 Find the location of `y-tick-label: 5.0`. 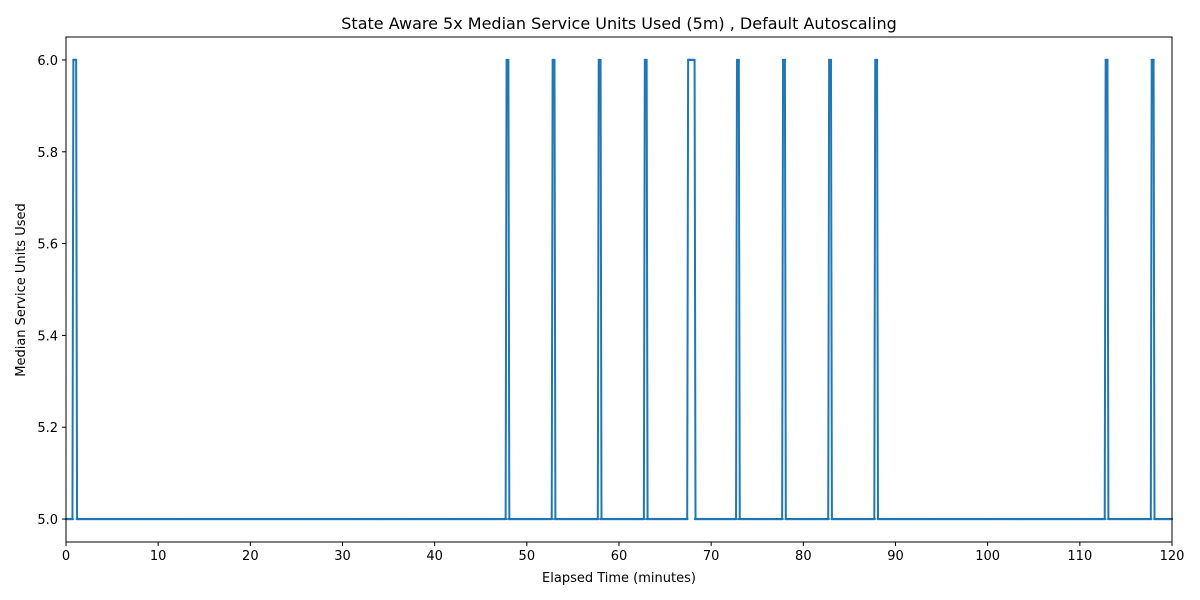

y-tick-label: 5.0 is located at coordinates (47, 520).